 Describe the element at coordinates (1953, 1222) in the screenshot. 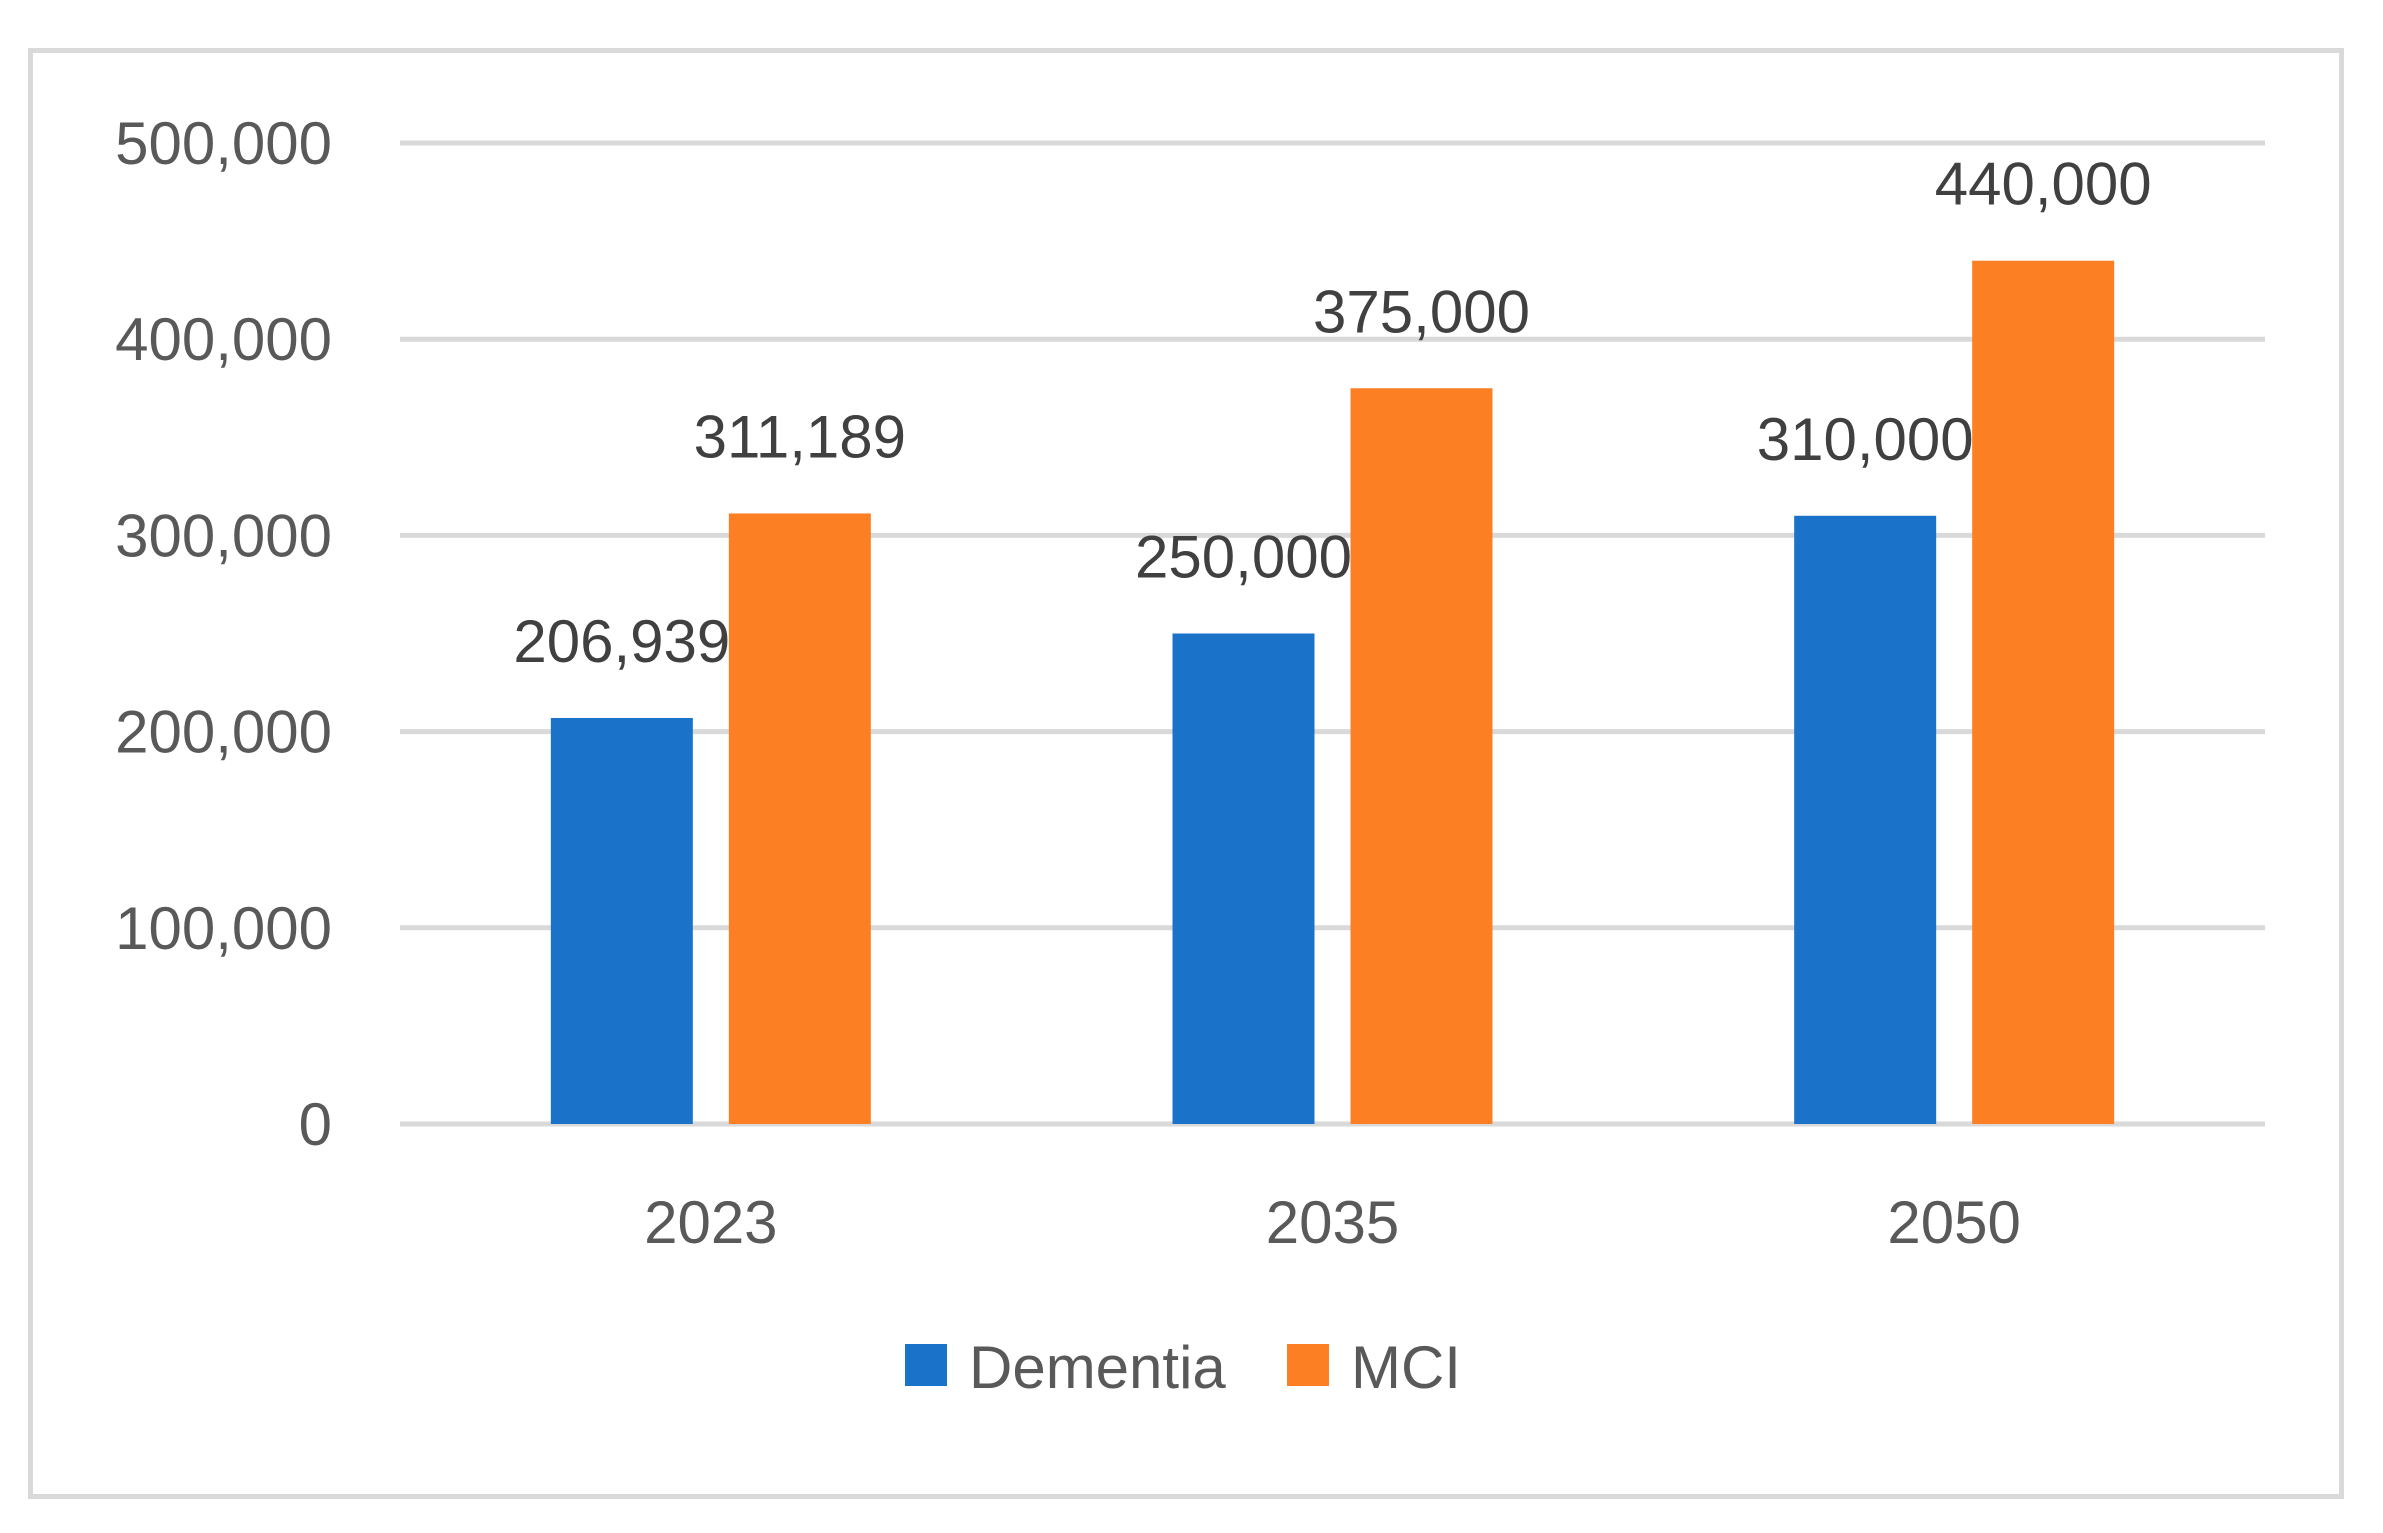

I see `x-tick-label: 2050` at that location.